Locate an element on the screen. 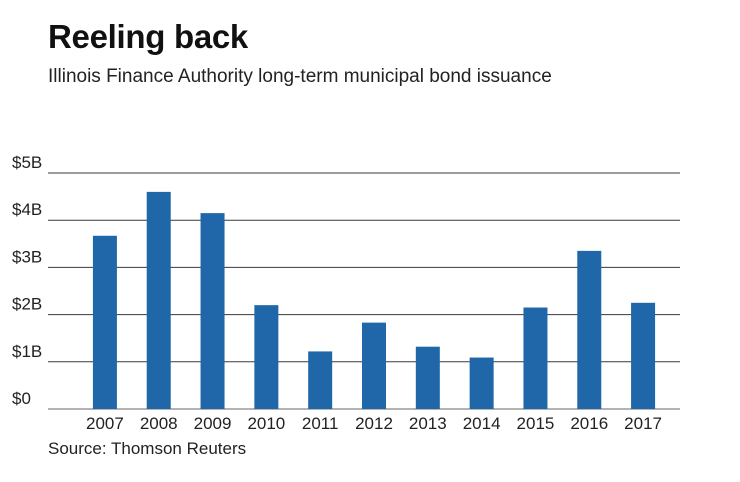  x-tick-label: 2011 is located at coordinates (320, 423).